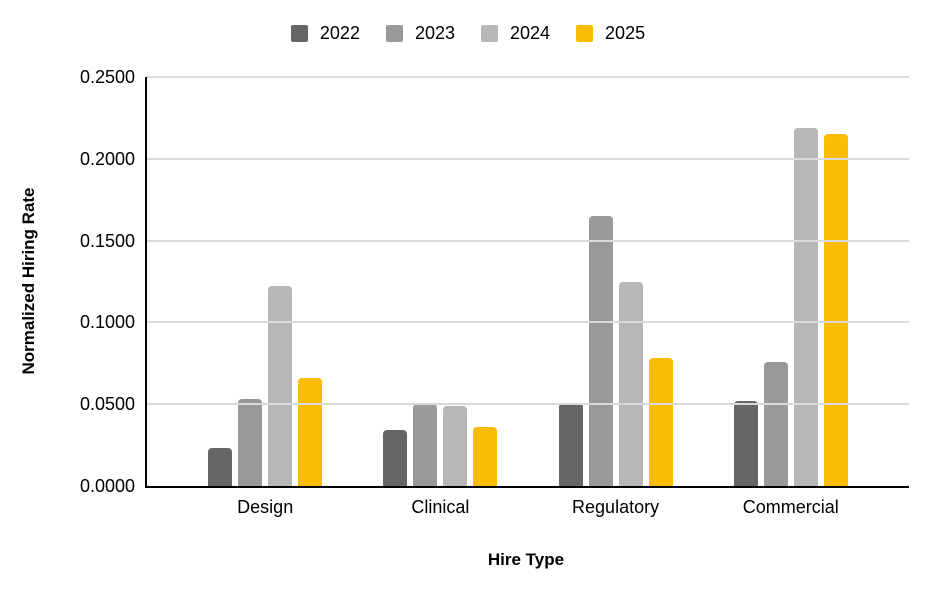 Image resolution: width=936 pixels, height=594 pixels. Describe the element at coordinates (585, 33) in the screenshot. I see `legend-swatch-2025` at that location.